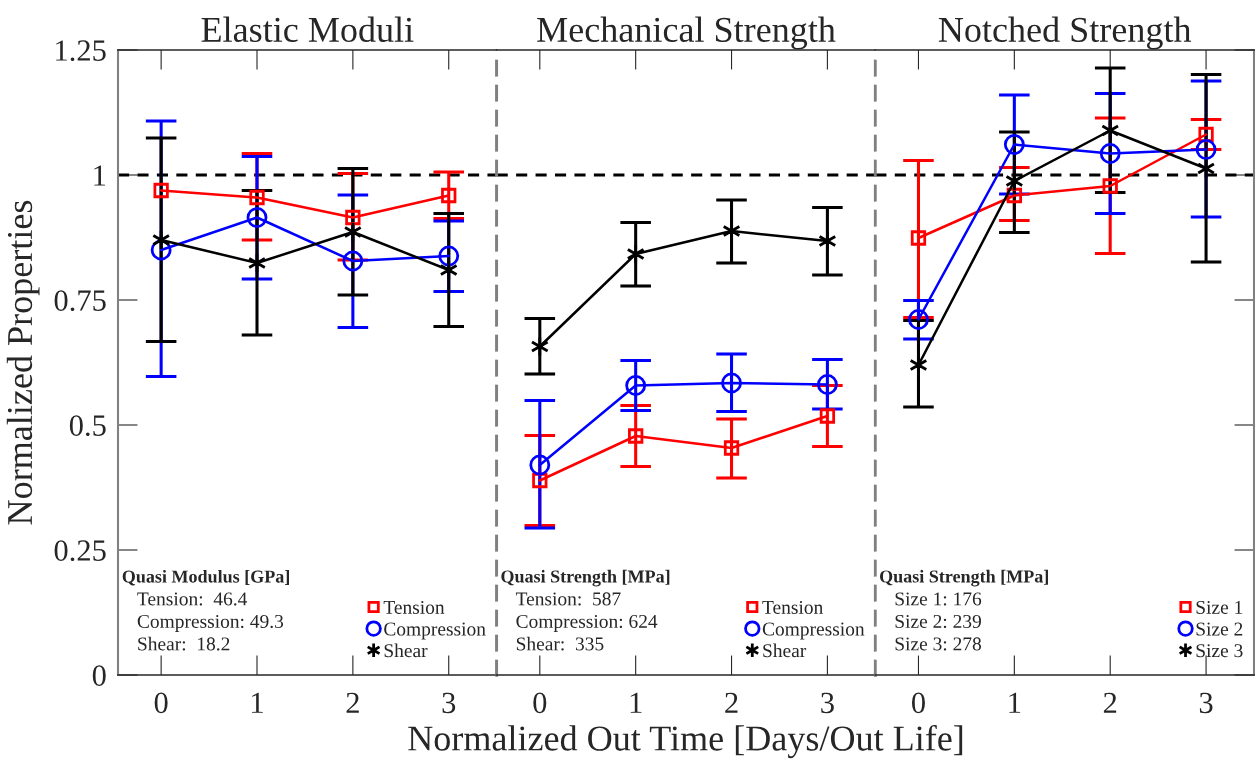 The width and height of the screenshot is (1255, 762). I want to click on annotation: Tension: 46.4, so click(192, 599).